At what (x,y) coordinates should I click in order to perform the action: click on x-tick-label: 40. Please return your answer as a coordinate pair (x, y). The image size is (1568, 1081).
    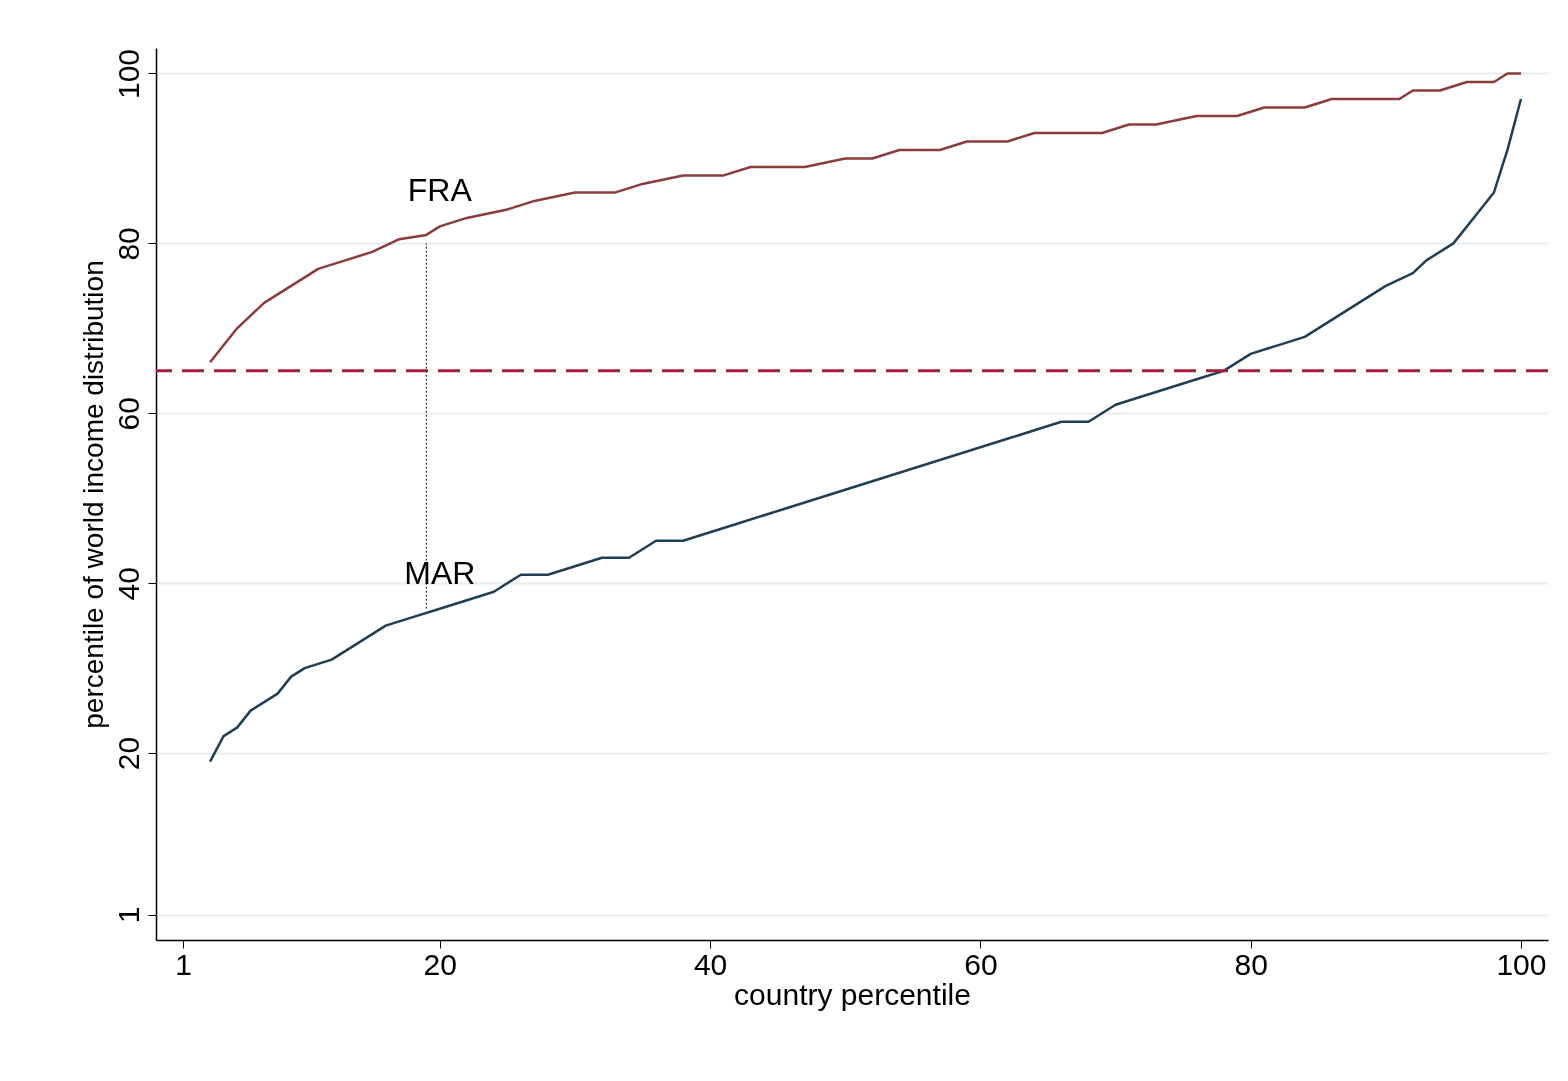
    Looking at the image, I should click on (710, 964).